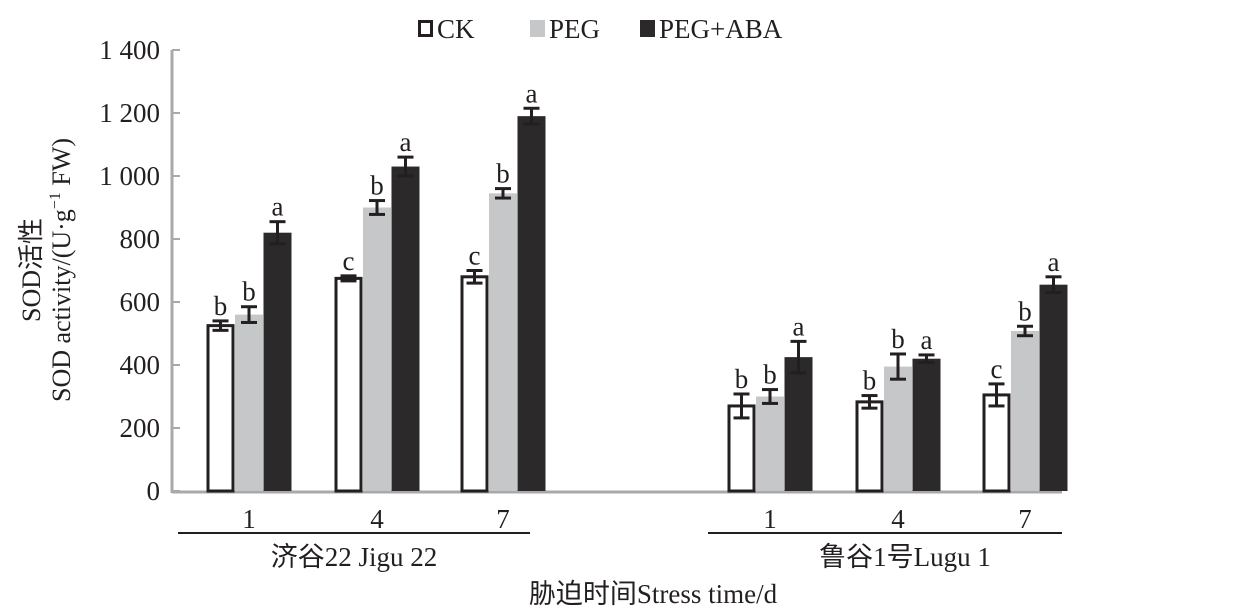  What do you see at coordinates (140, 302) in the screenshot?
I see `y-tick-label: 600` at bounding box center [140, 302].